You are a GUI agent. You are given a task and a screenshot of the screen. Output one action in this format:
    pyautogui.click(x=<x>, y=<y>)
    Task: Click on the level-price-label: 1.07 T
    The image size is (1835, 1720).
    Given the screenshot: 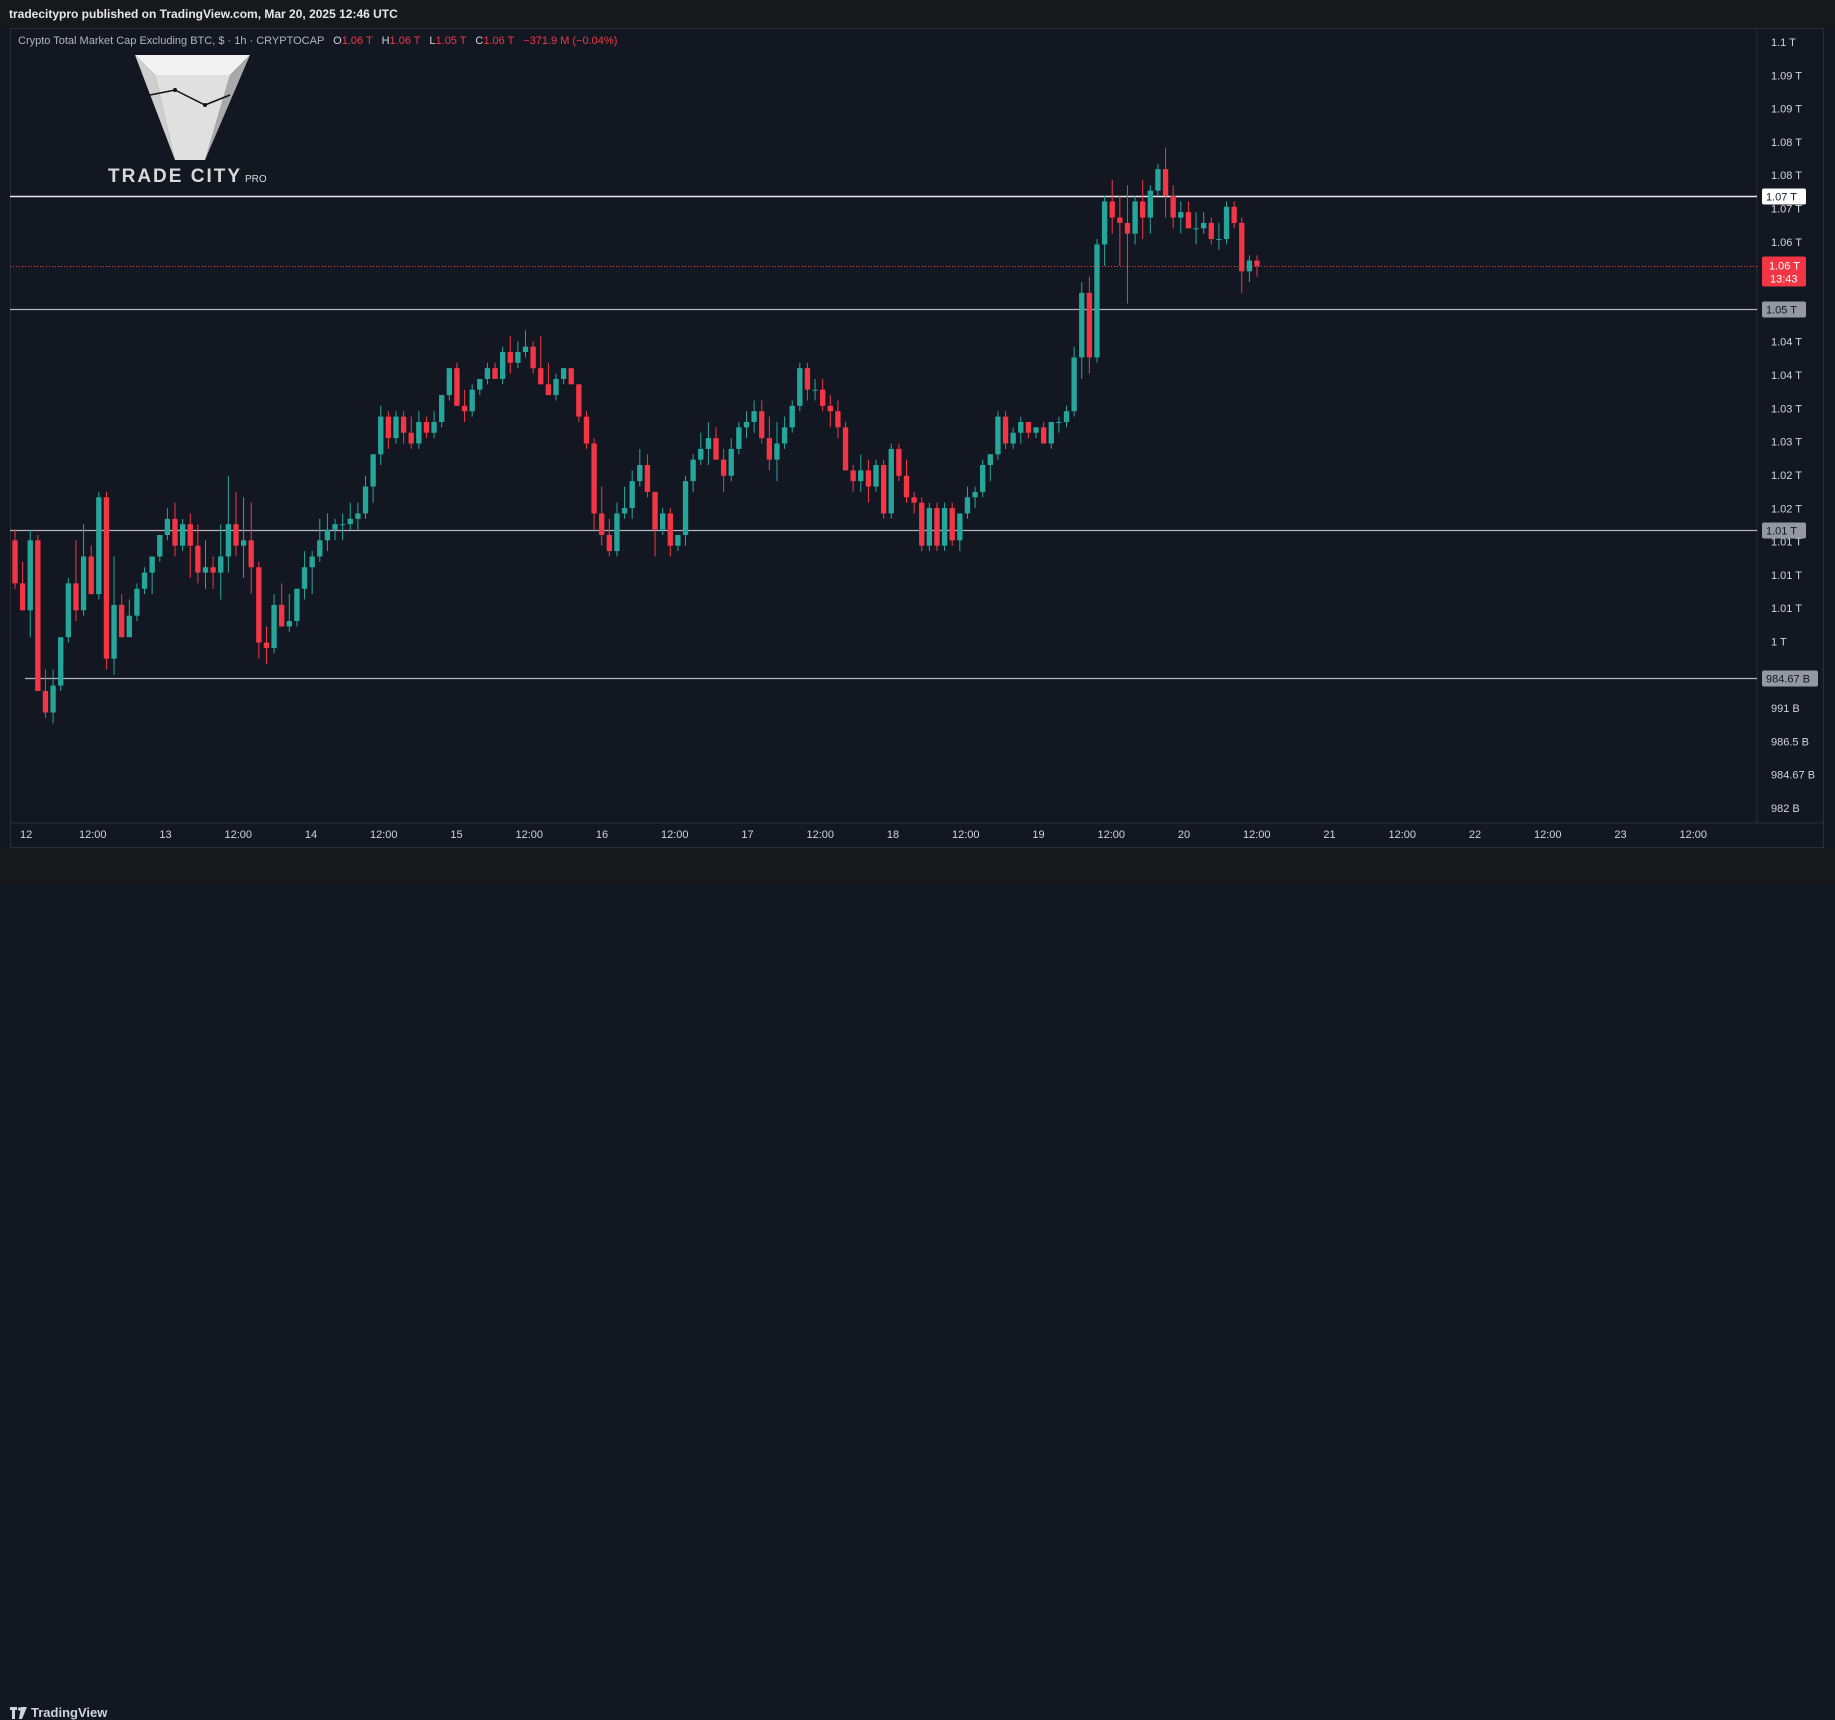 What is the action you would take?
    pyautogui.click(x=1781, y=198)
    